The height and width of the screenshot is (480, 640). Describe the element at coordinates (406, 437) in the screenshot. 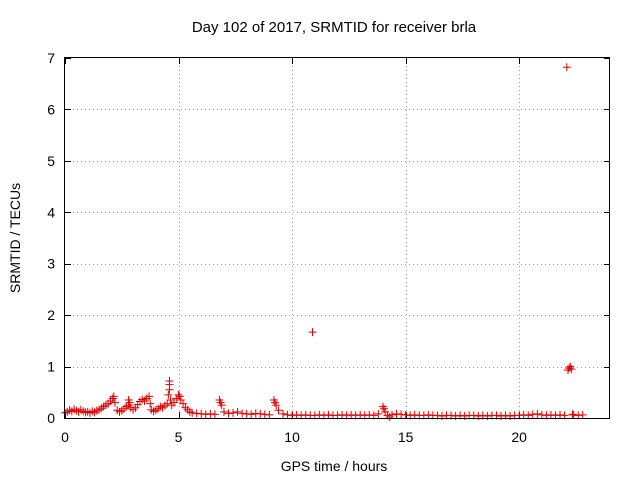

I see `x-tick-label: 15` at that location.